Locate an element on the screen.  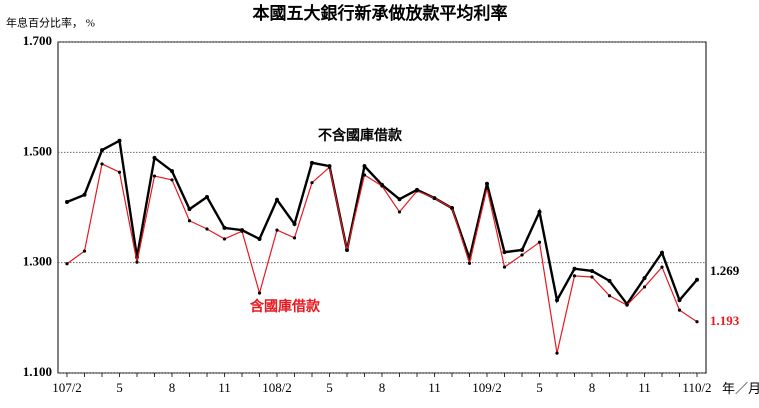
end-value-label: 1.193 is located at coordinates (725, 320).